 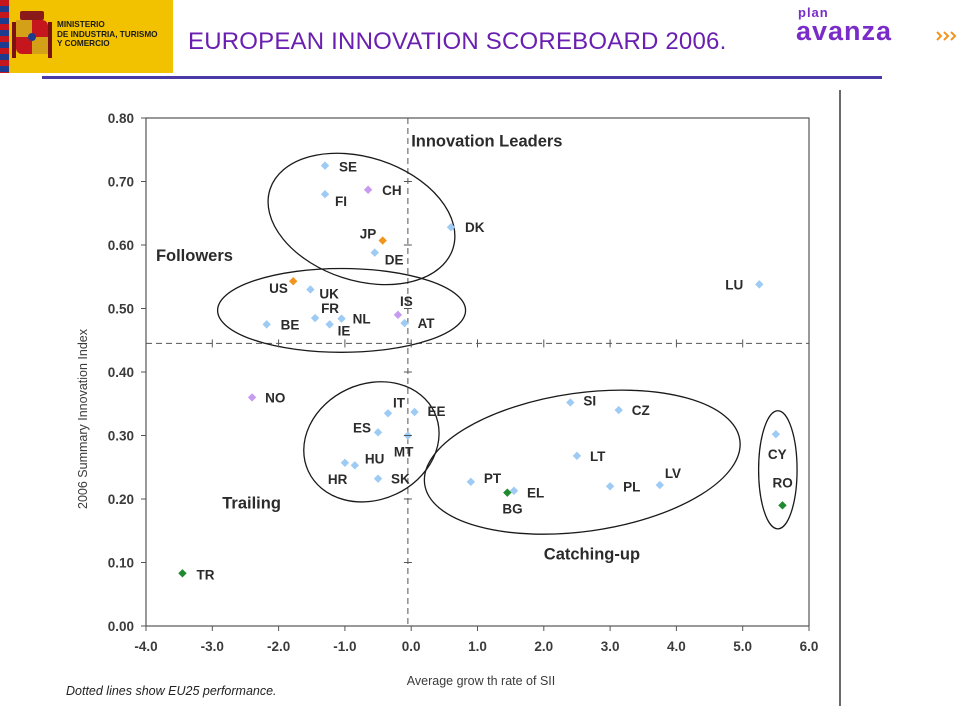 I want to click on point-label-fr: FR, so click(x=330, y=308).